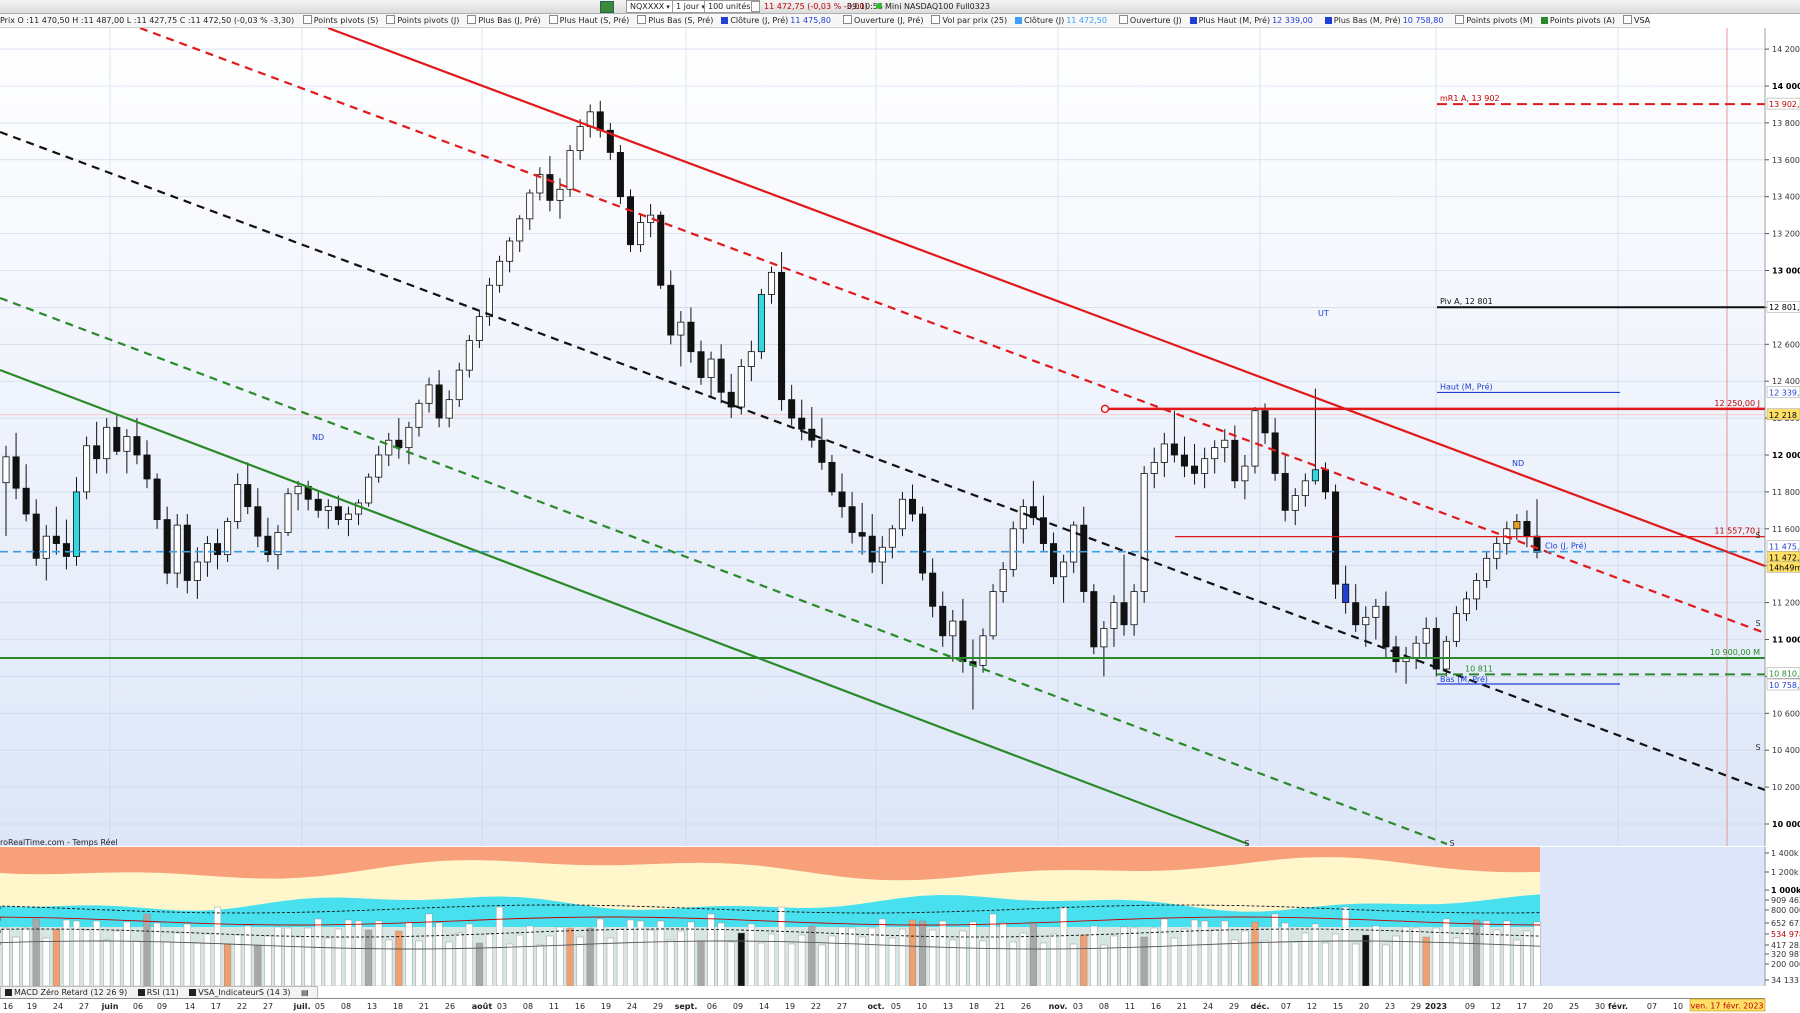 The width and height of the screenshot is (1800, 1013). What do you see at coordinates (504, 20) in the screenshot?
I see `legend-item: Plus Bas (J, Pré)` at bounding box center [504, 20].